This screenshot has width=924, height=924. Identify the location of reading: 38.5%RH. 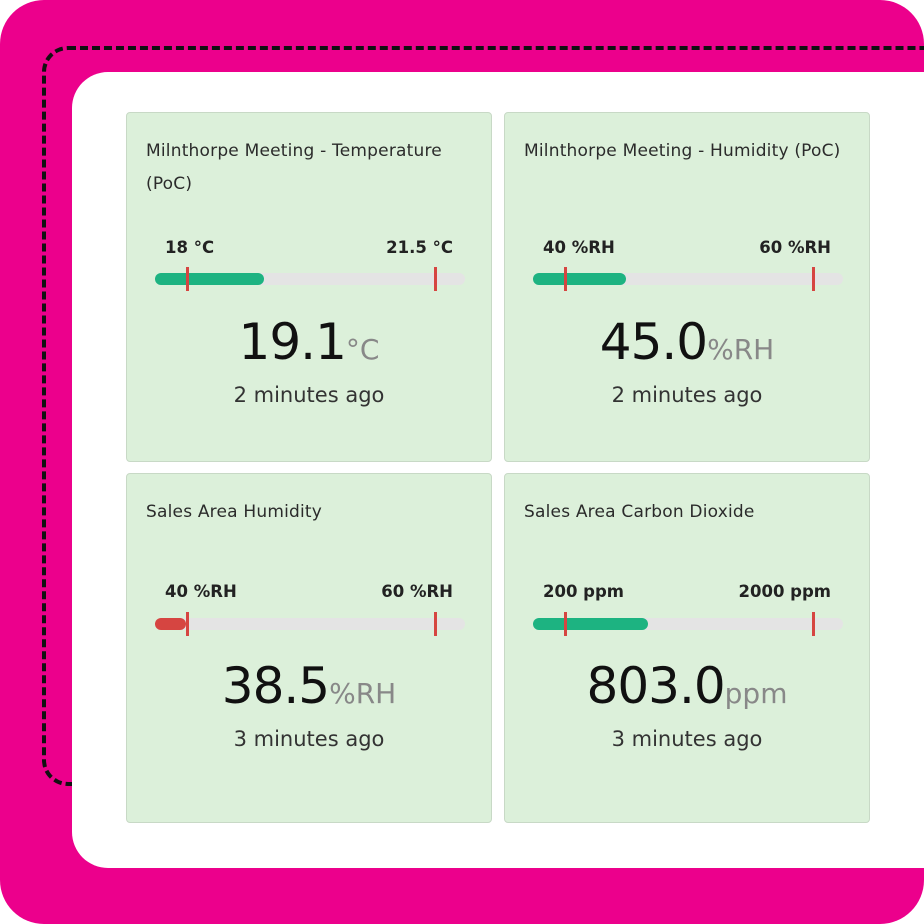
(309, 686).